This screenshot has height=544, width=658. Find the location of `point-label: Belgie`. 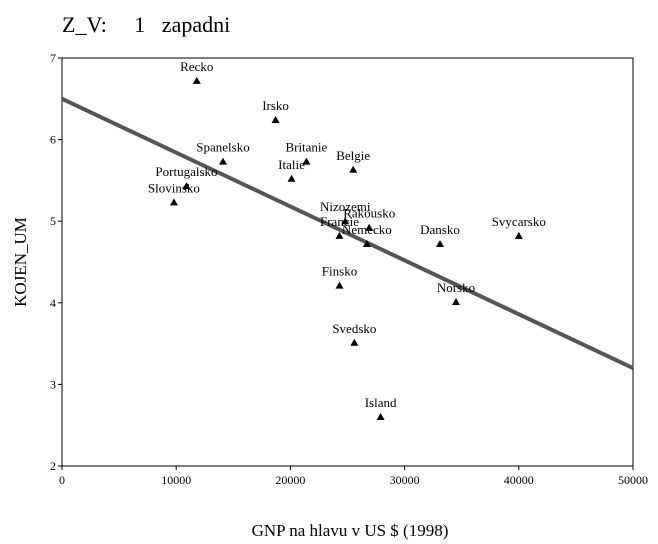

point-label: Belgie is located at coordinates (353, 155).